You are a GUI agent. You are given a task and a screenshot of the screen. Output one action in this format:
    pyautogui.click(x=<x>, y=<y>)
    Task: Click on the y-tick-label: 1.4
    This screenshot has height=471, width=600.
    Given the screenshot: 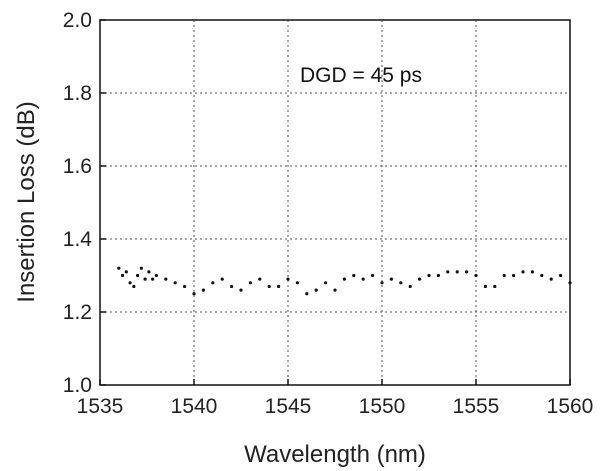 What is the action you would take?
    pyautogui.click(x=78, y=239)
    